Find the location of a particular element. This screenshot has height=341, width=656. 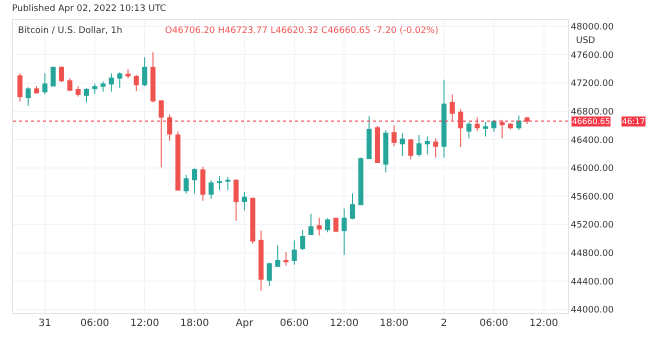

y-tick-label: 47600.00 is located at coordinates (592, 55).